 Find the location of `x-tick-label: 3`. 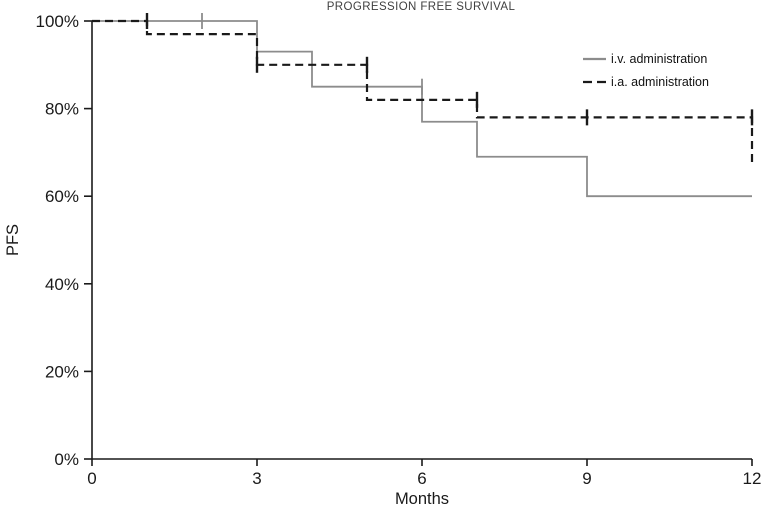

x-tick-label: 3 is located at coordinates (256, 478).